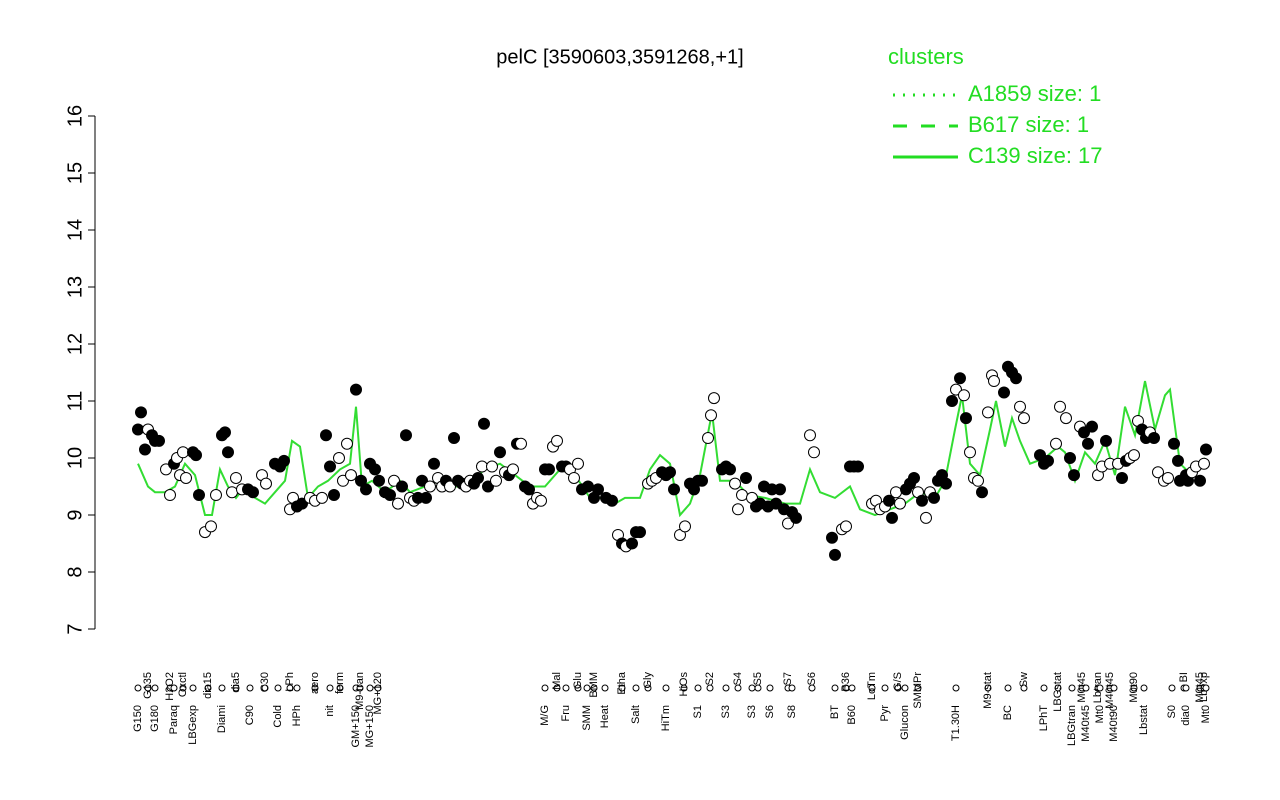 The height and width of the screenshot is (800, 1280). Describe the element at coordinates (340, 683) in the screenshot. I see `x-tick-label: ferm` at that location.